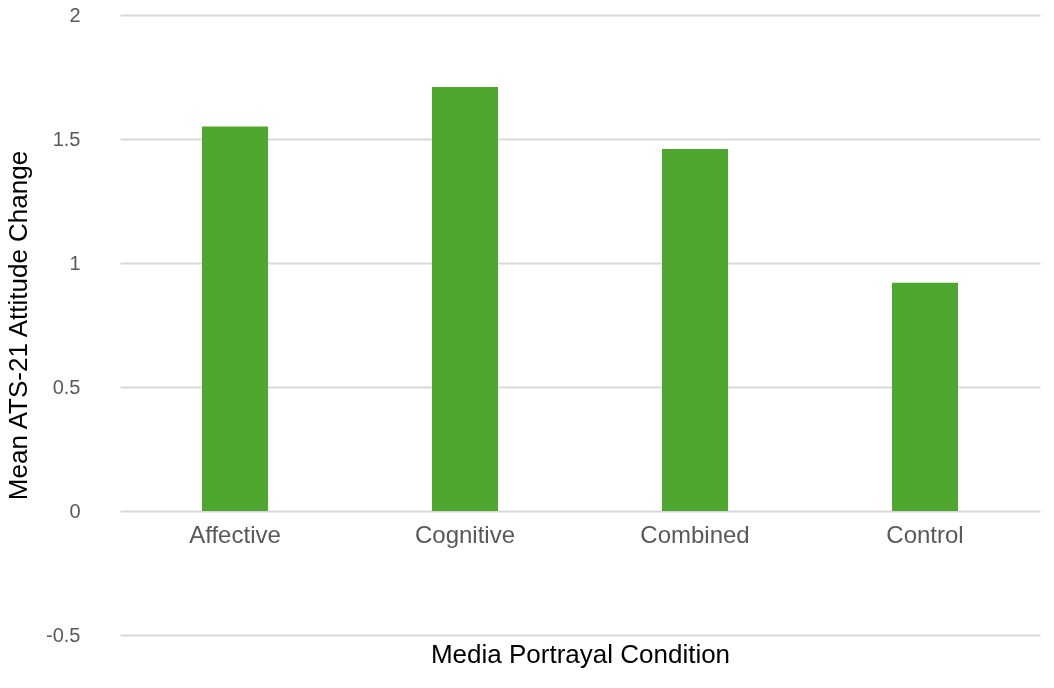 The image size is (1054, 688). I want to click on y-tick-label: -0.5, so click(63, 634).